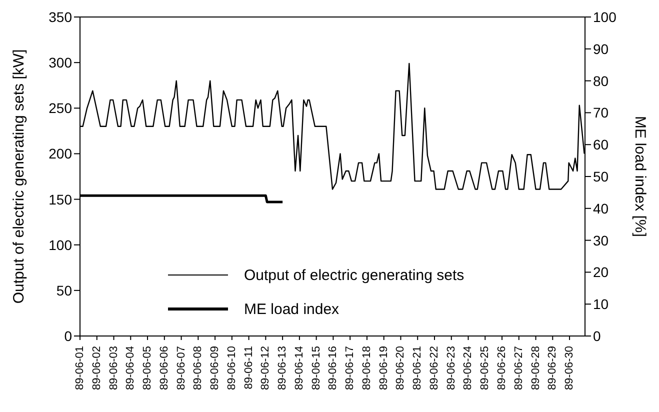 The height and width of the screenshot is (412, 659). What do you see at coordinates (418, 368) in the screenshot?
I see `x-tick-label: 89-06-21` at bounding box center [418, 368].